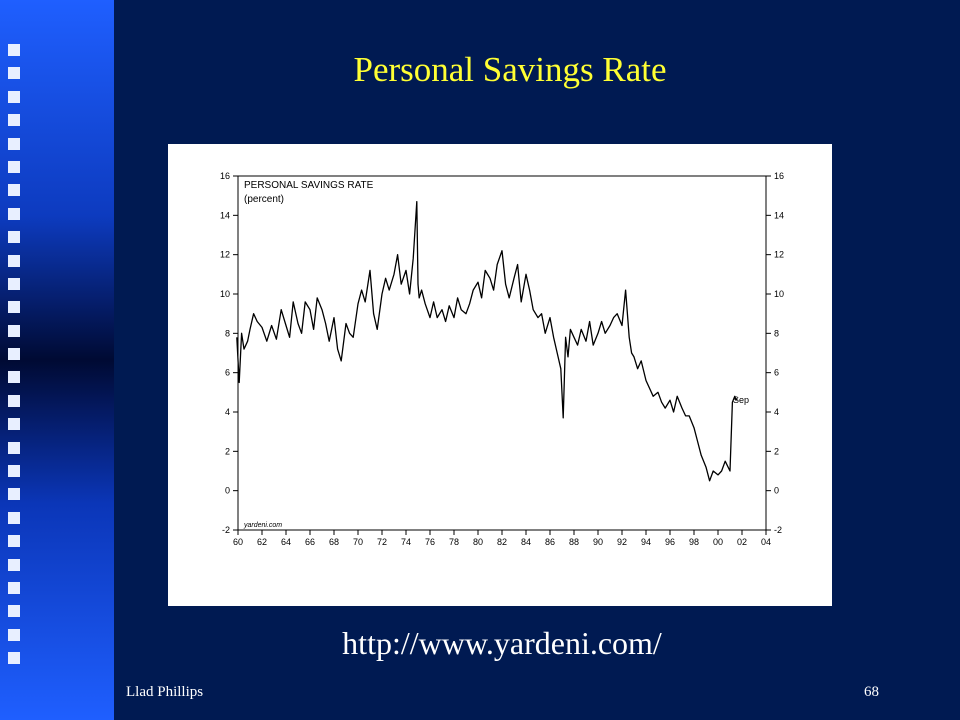 This screenshot has height=720, width=960. I want to click on x-tick-label: 72, so click(382, 542).